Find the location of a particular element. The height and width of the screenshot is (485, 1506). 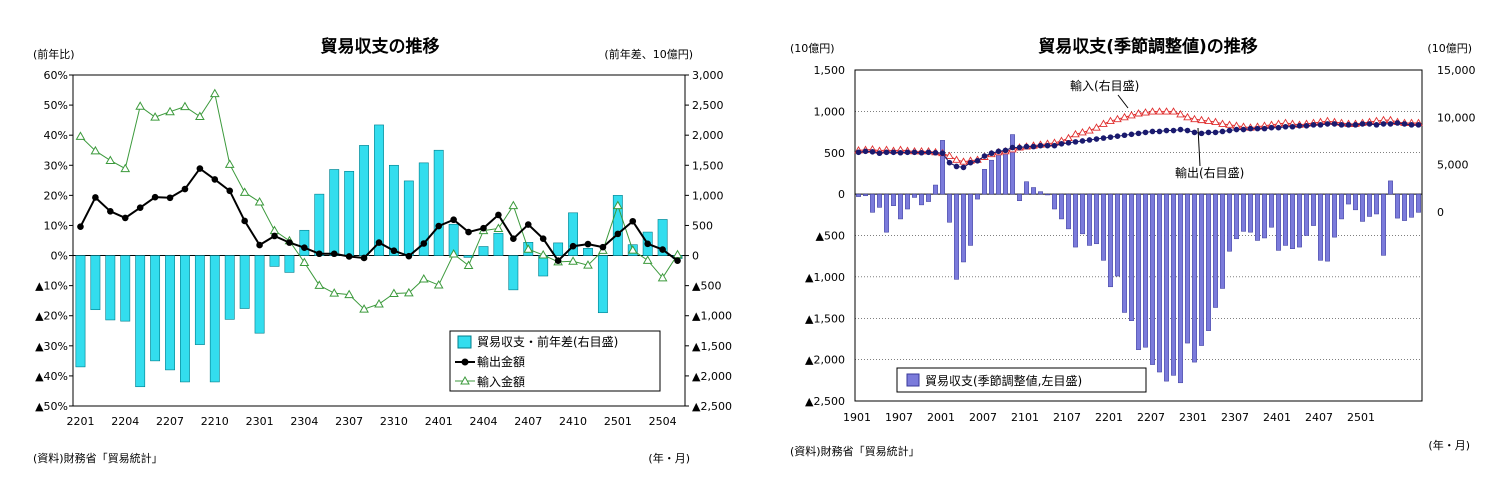

chart2-left-tick-label: 1,000 is located at coordinates (830, 111).